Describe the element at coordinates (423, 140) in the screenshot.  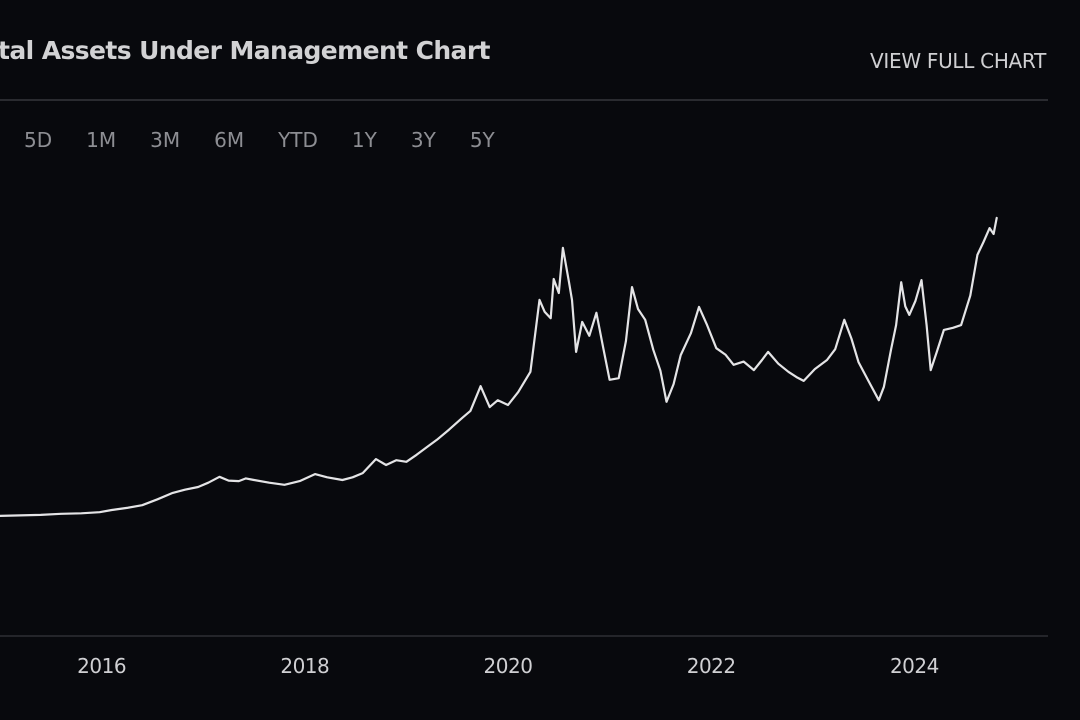
I see `range-3y-button: 3Y` at that location.